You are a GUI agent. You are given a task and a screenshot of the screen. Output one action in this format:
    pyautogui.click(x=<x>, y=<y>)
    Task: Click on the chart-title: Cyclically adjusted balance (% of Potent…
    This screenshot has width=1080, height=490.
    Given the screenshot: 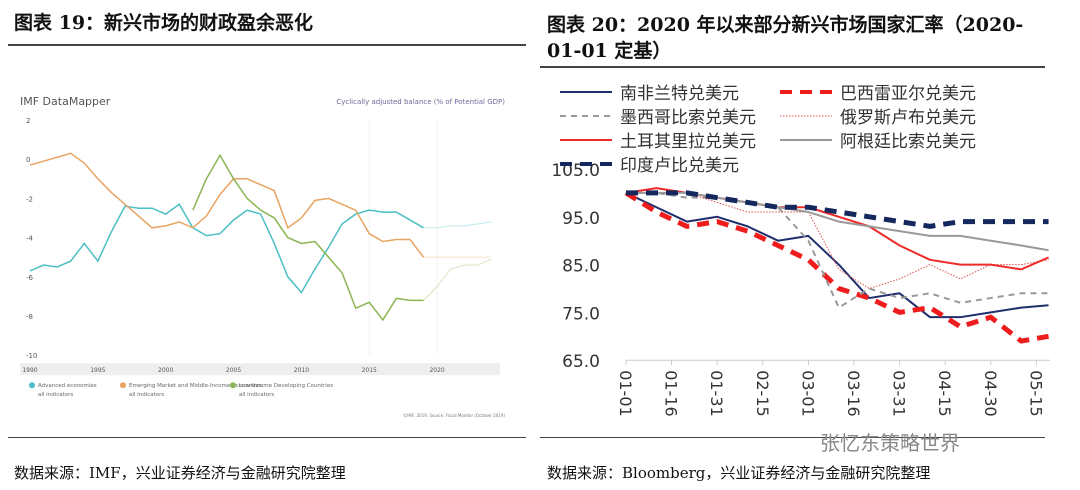 What is the action you would take?
    pyautogui.click(x=420, y=102)
    